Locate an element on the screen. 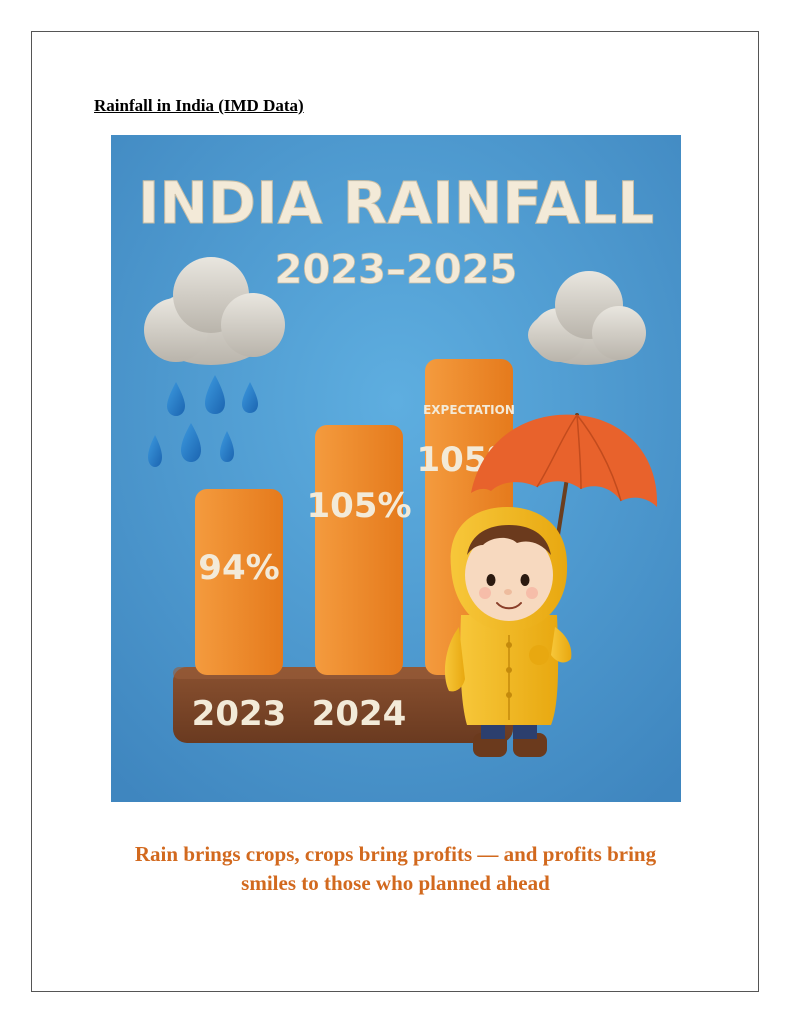 The height and width of the screenshot is (1024, 791). bar-annotation: EXPECTATION is located at coordinates (469, 410).